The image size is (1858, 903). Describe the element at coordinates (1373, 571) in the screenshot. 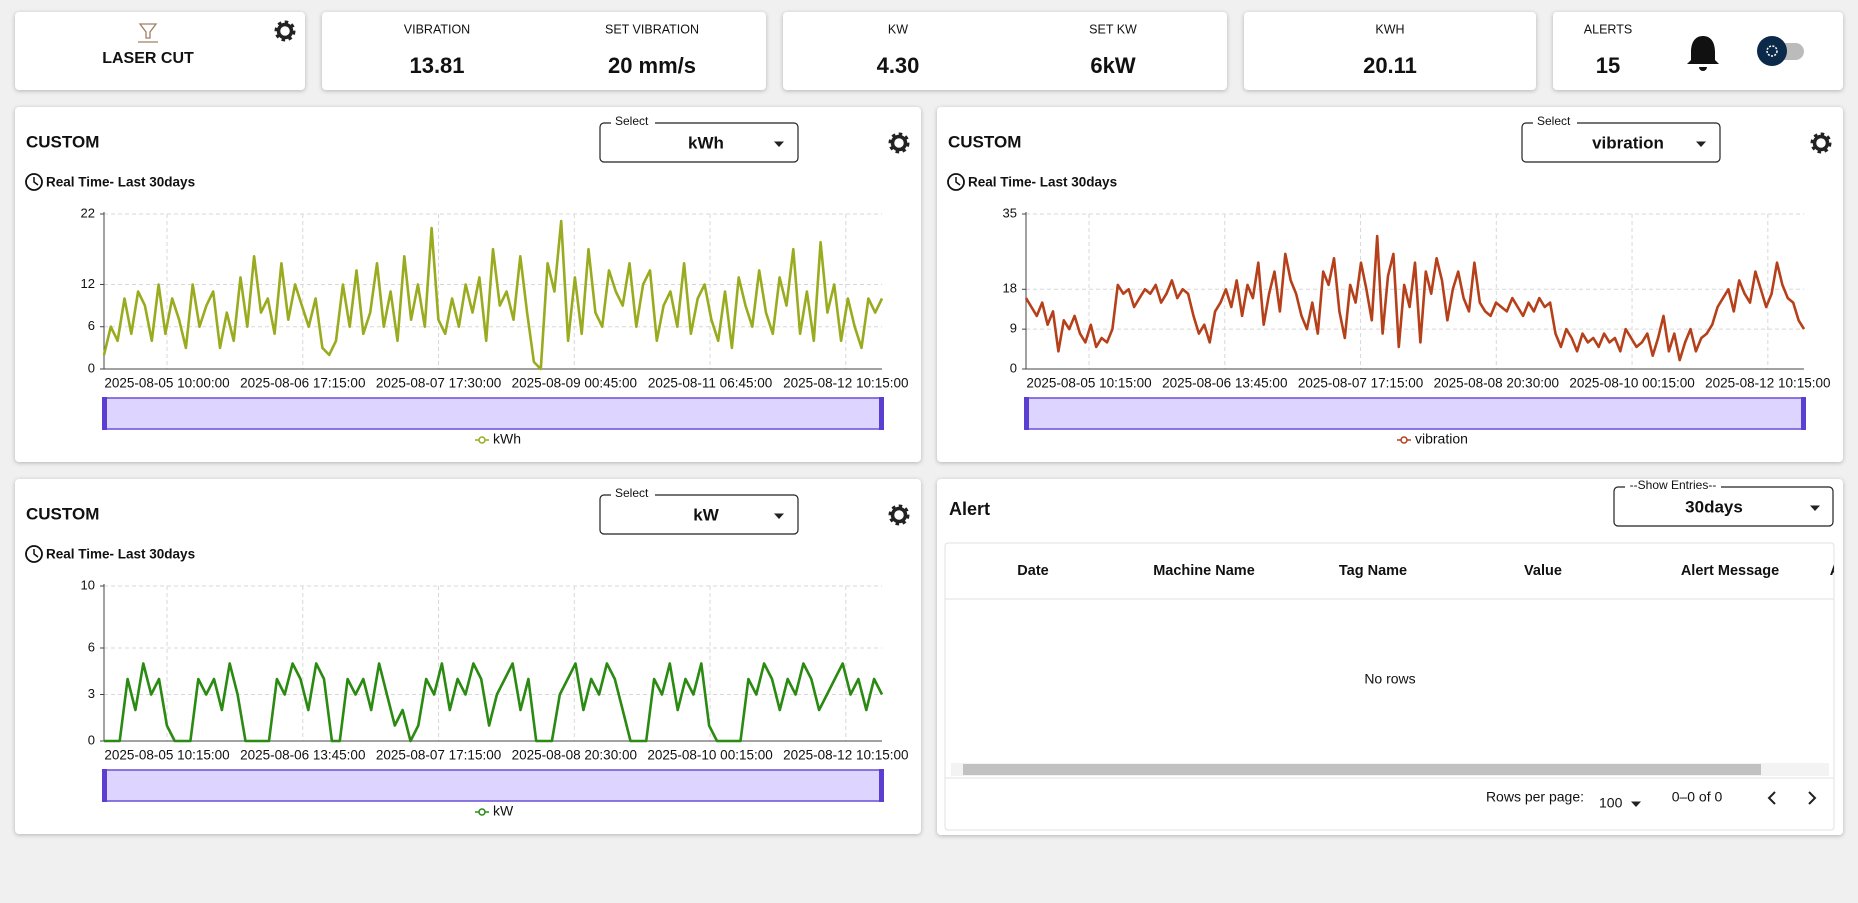

I see `column-header: Tag Name` at that location.